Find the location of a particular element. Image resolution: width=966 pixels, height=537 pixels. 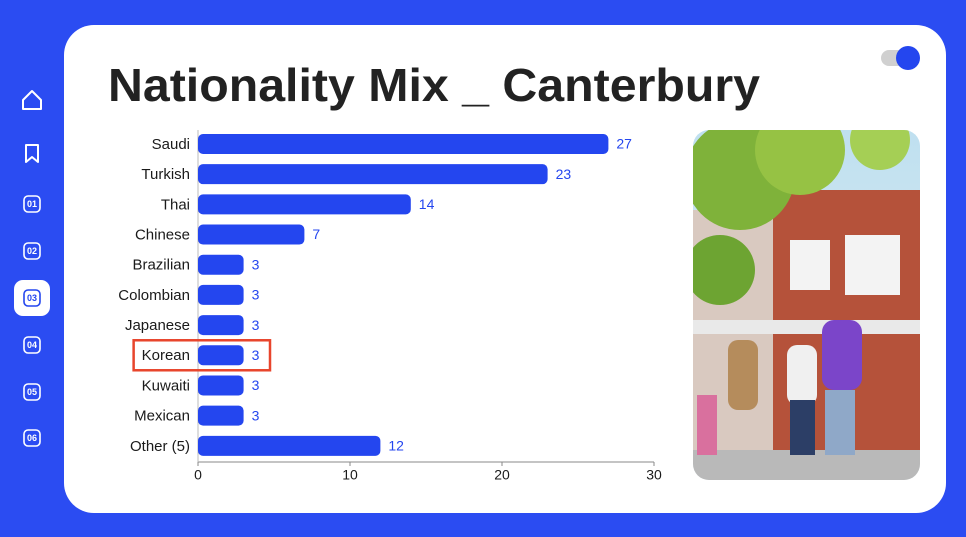

nav-label: 04 is located at coordinates (32, 345).